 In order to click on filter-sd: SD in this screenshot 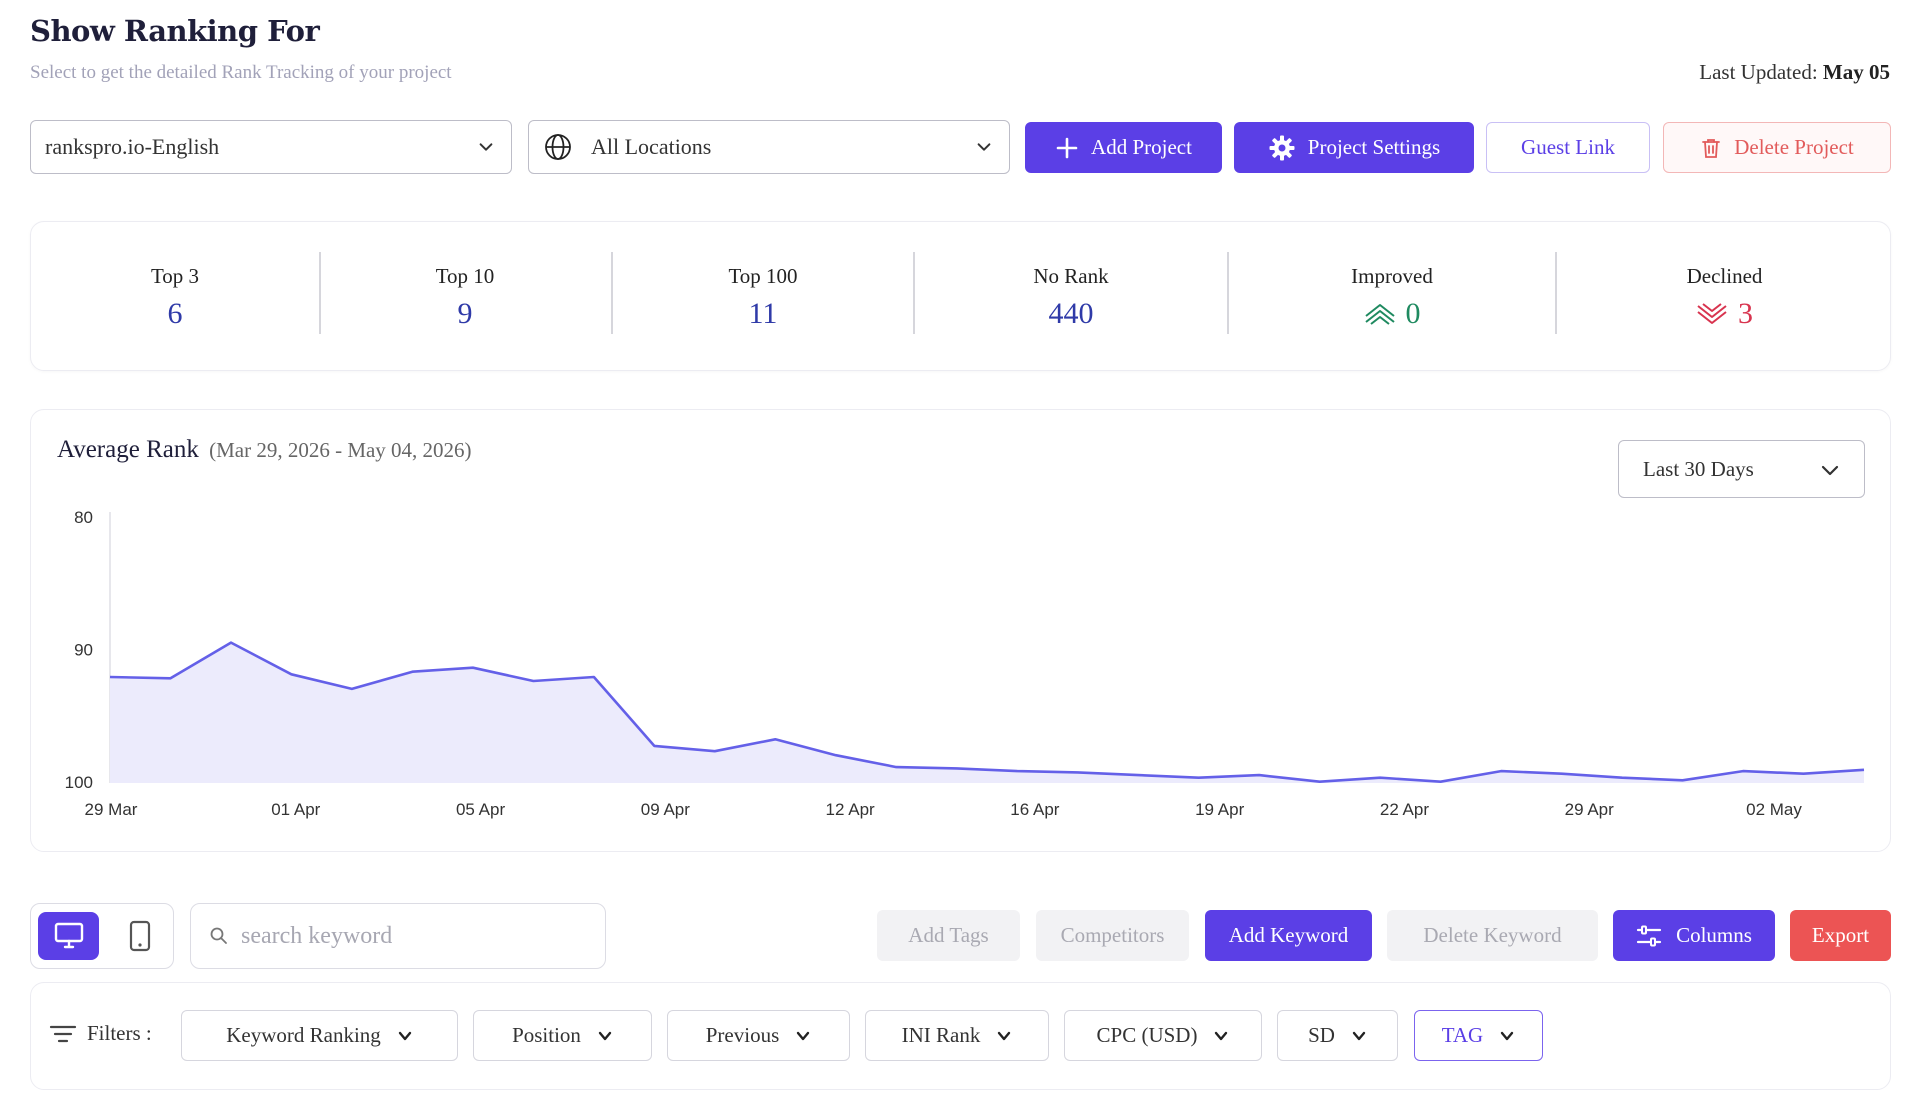, I will do `click(1337, 1035)`.